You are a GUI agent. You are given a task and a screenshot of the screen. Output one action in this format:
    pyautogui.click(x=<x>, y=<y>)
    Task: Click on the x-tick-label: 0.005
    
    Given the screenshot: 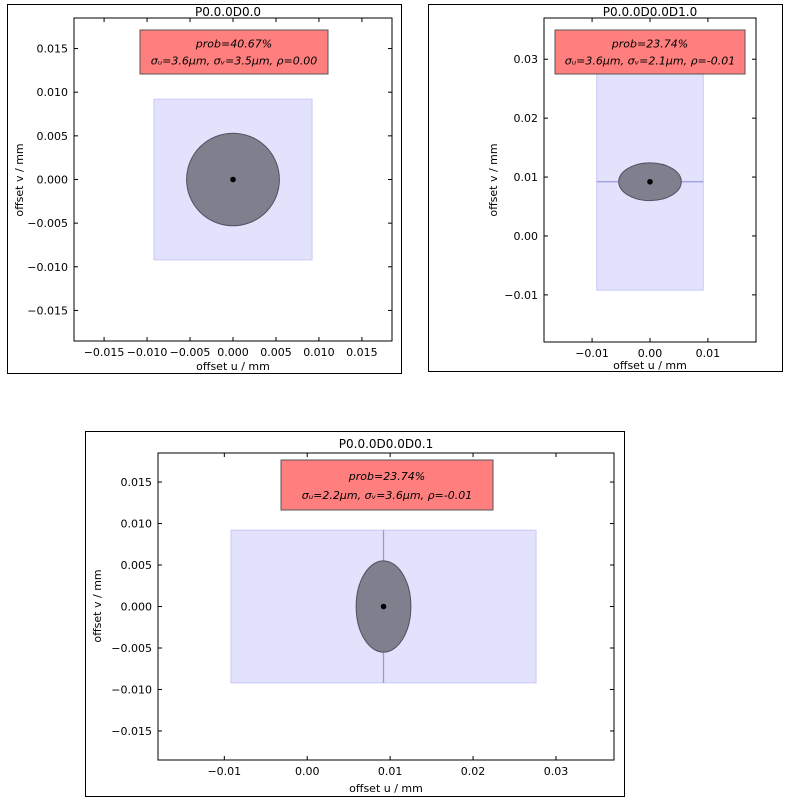 What is the action you would take?
    pyautogui.click(x=276, y=352)
    